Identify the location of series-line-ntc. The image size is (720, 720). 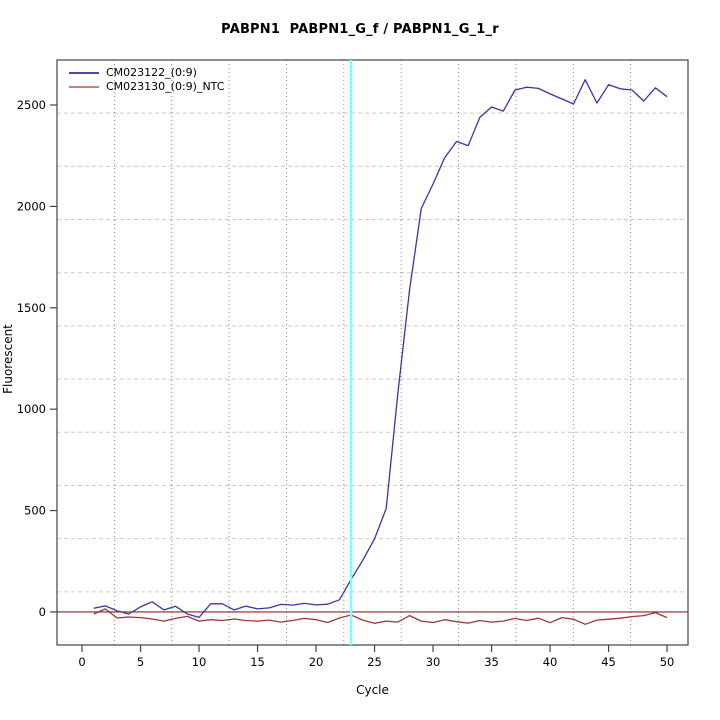
(380, 616).